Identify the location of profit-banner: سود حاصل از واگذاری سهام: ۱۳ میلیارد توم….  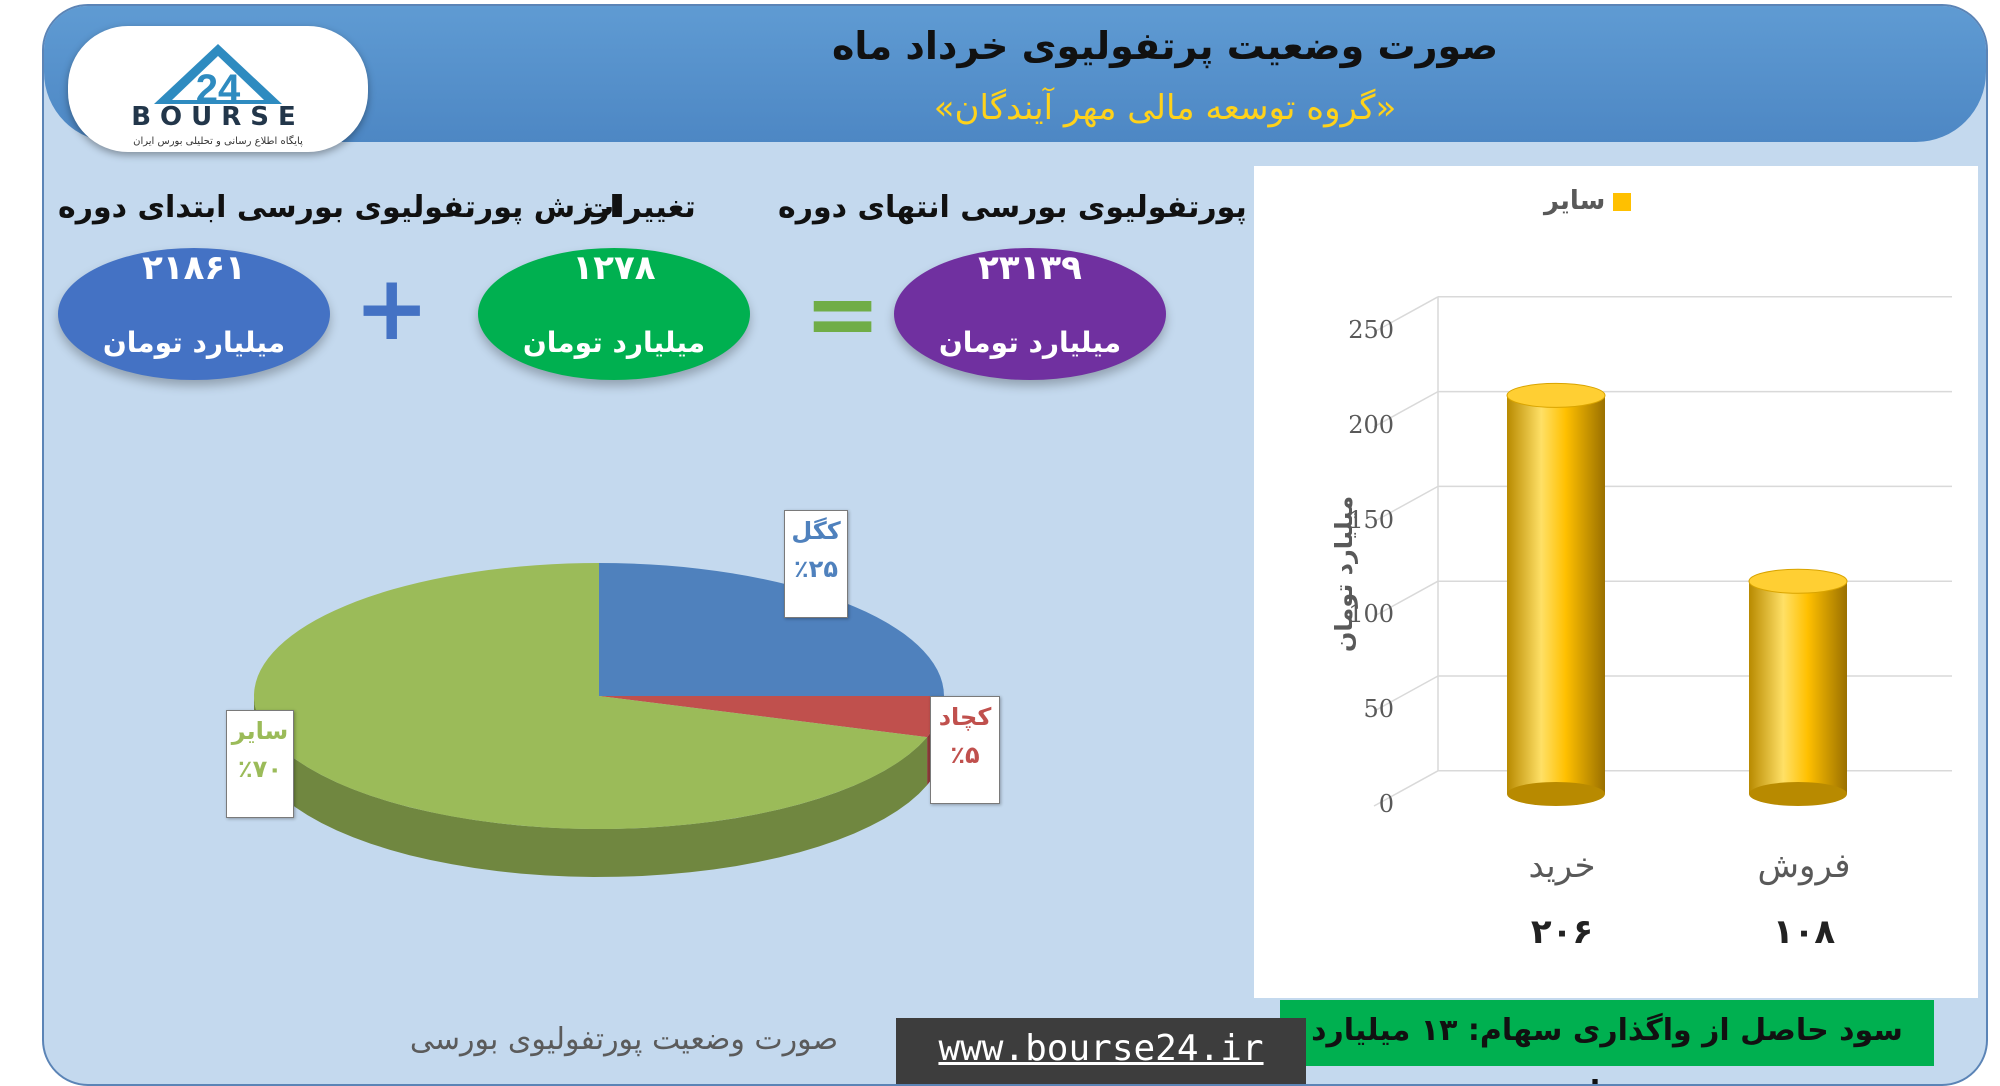
(1607, 1042).